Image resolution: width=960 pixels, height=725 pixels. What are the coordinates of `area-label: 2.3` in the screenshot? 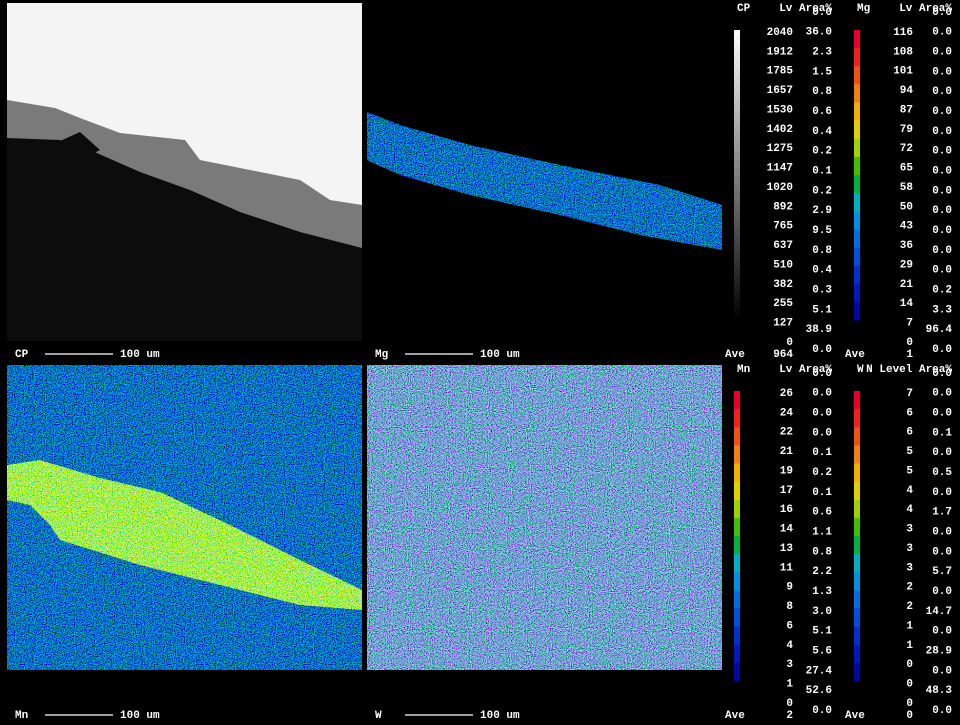 It's located at (822, 53).